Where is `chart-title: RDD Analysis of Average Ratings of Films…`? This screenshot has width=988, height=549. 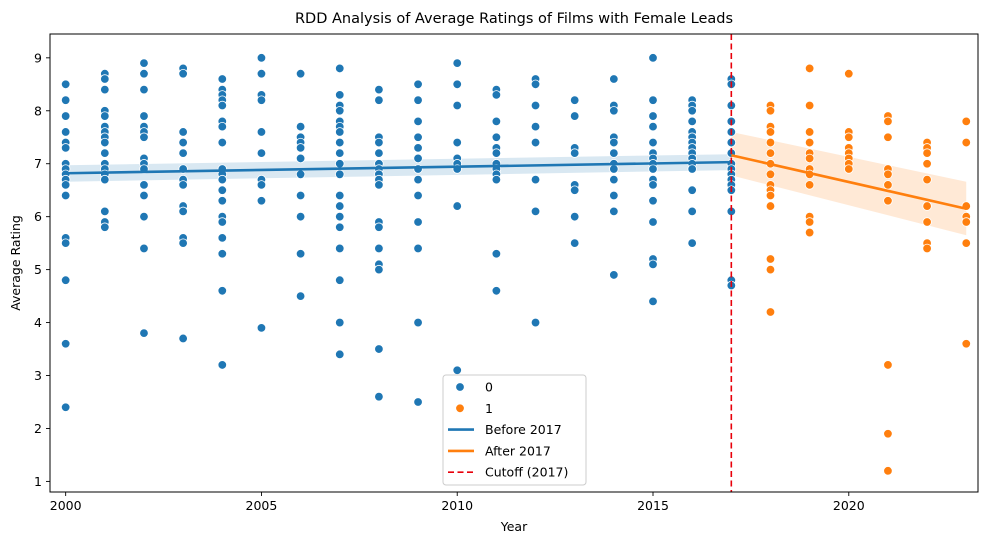 chart-title: RDD Analysis of Average Ratings of Films… is located at coordinates (514, 19).